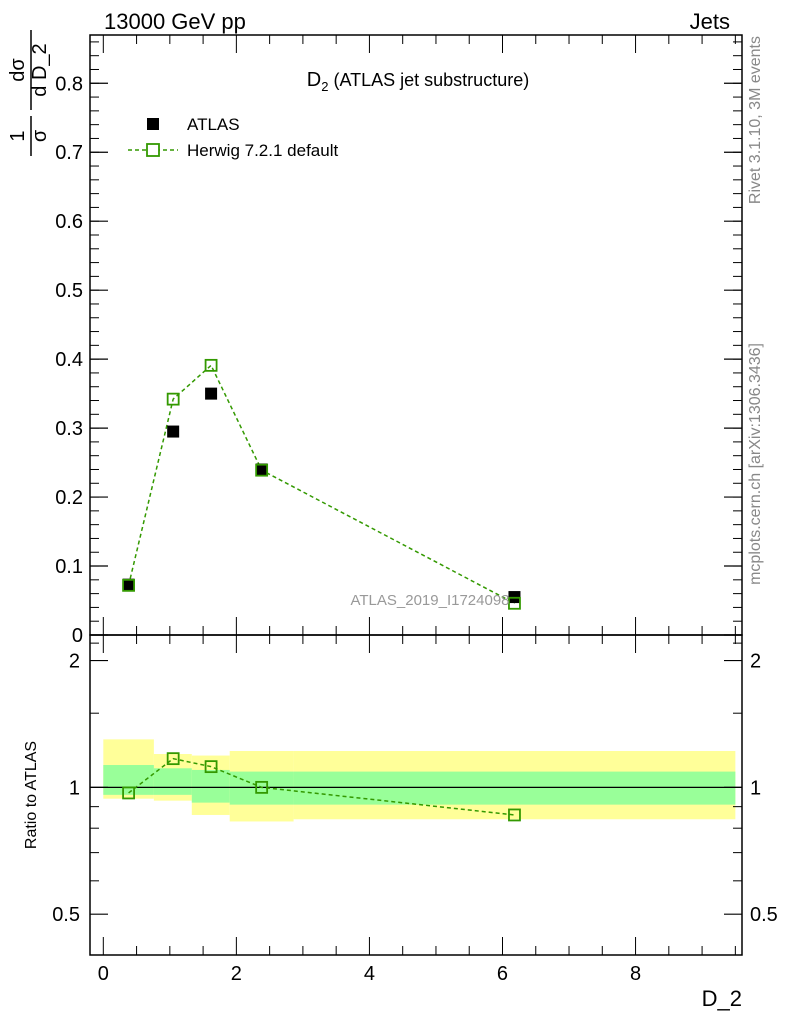 The height and width of the screenshot is (1024, 786). What do you see at coordinates (153, 124) in the screenshot?
I see `legend-atlas-marker` at bounding box center [153, 124].